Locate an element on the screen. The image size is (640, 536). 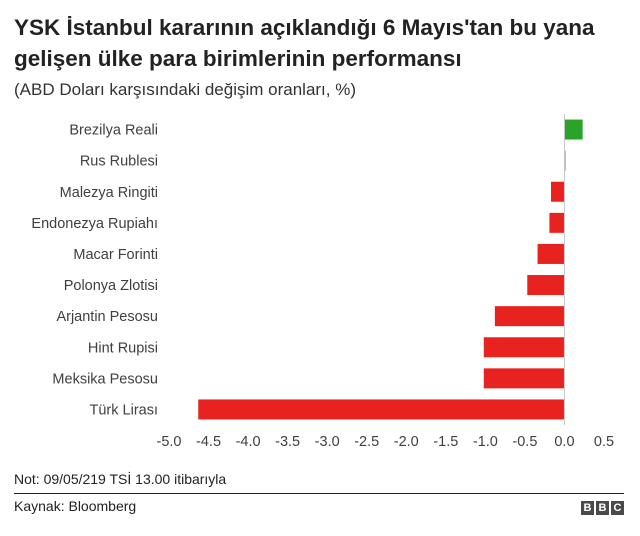
x-tick-label: -0.5 is located at coordinates (524, 442).